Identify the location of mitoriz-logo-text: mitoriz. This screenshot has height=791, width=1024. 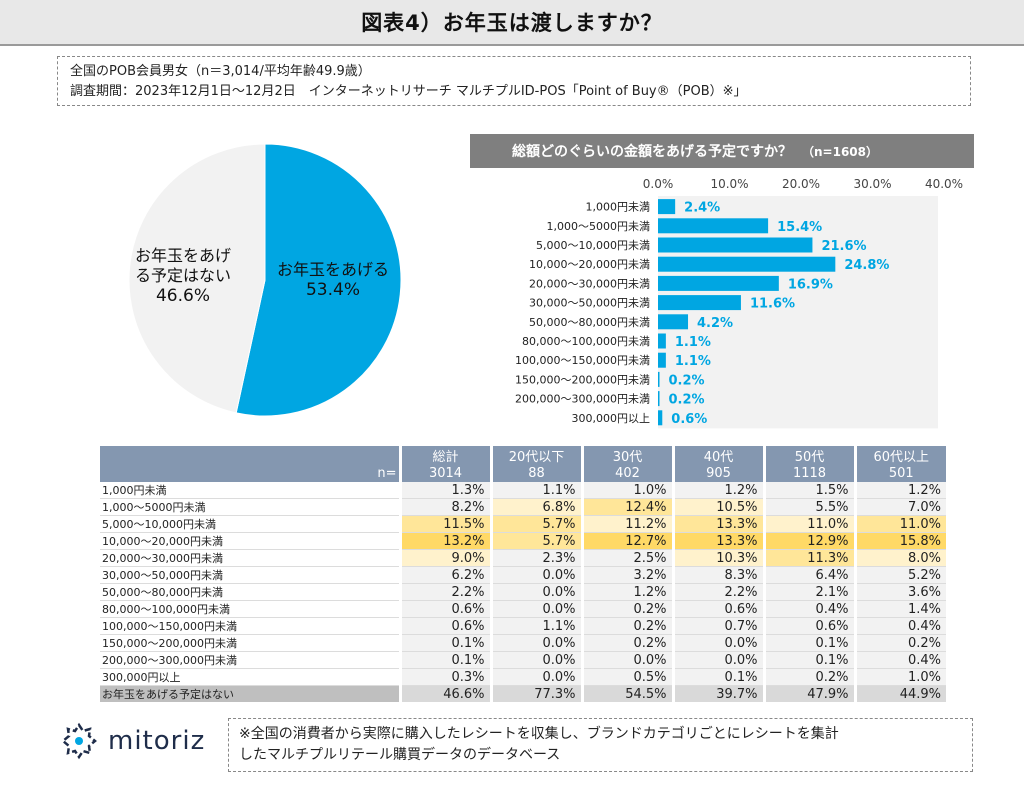
(157, 741).